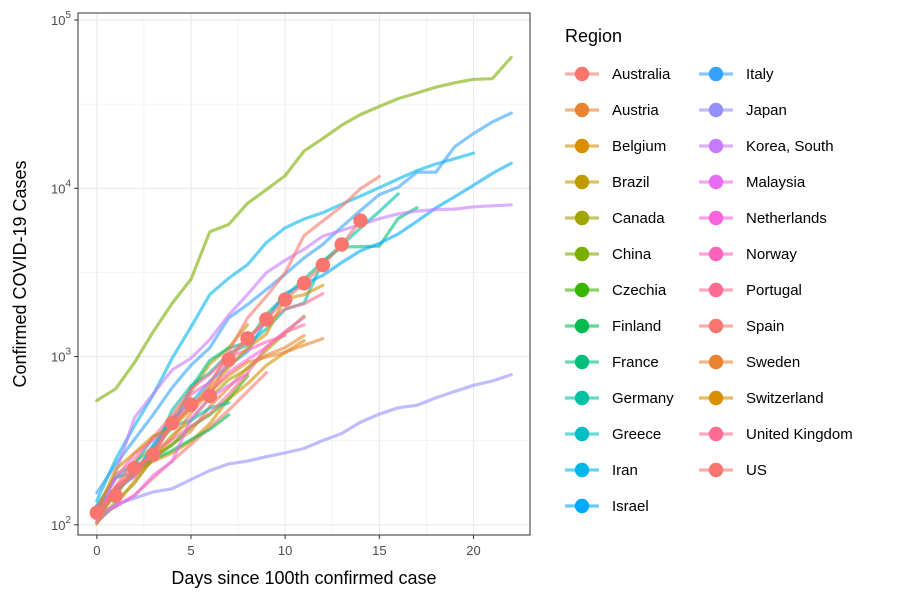  I want to click on x-axis-title: Days since 100th confirmed case, so click(303, 578).